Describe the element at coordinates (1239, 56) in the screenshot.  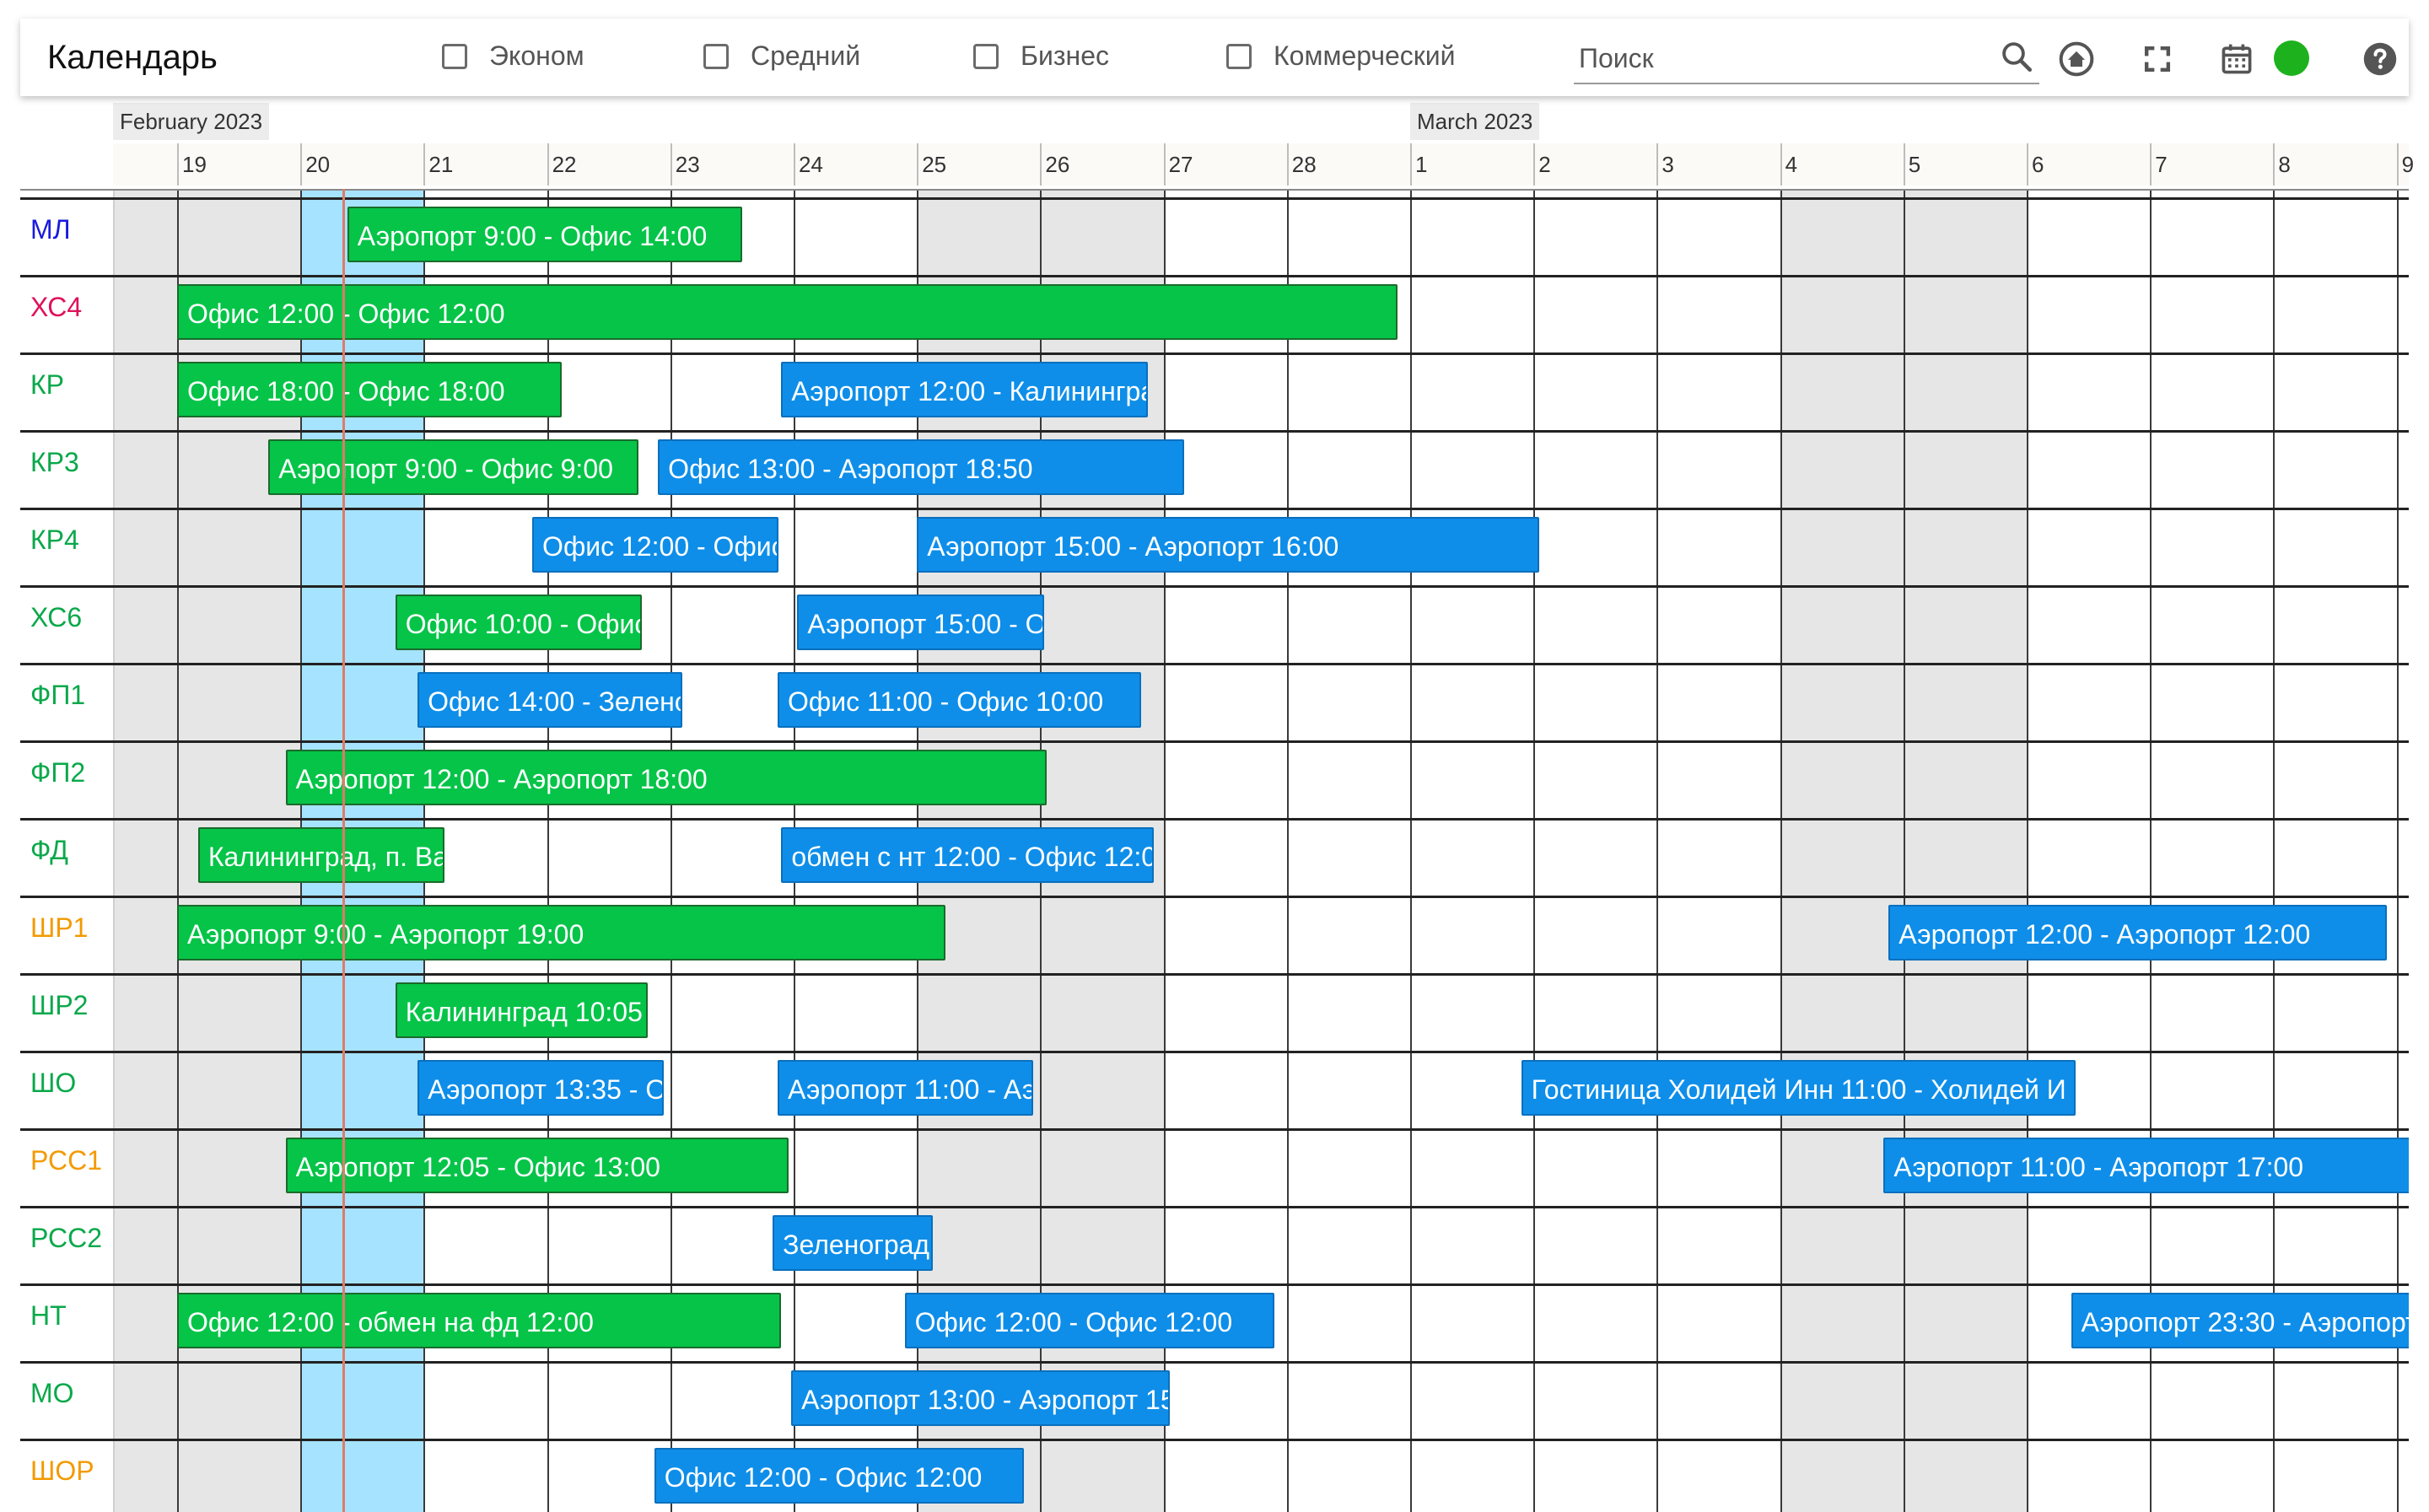
I see `filter-commercial-checkbox` at that location.